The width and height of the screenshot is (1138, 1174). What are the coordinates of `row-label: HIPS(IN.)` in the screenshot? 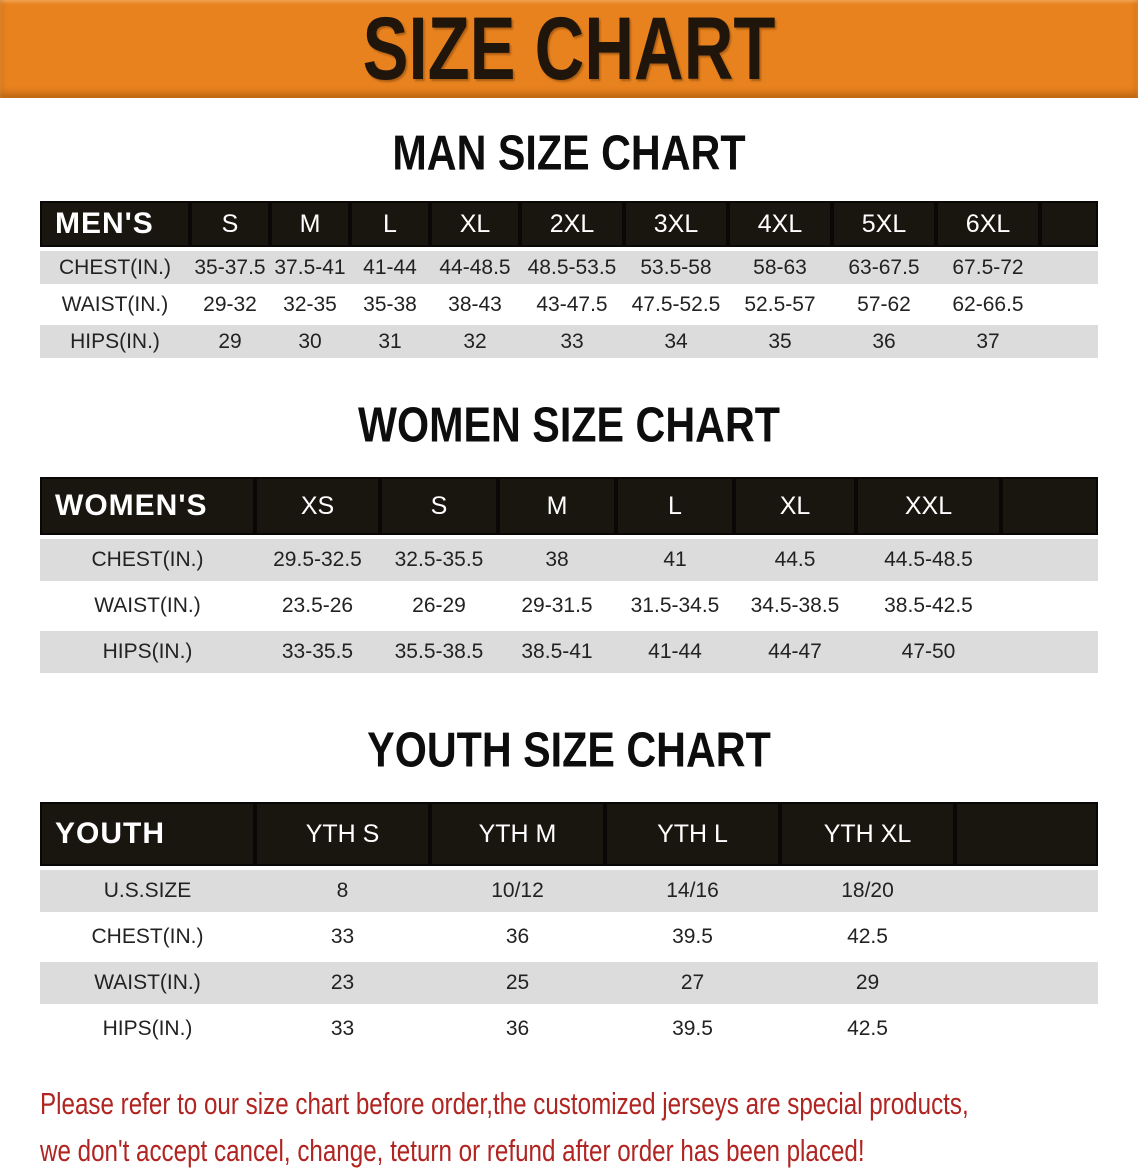 It's located at (147, 1031).